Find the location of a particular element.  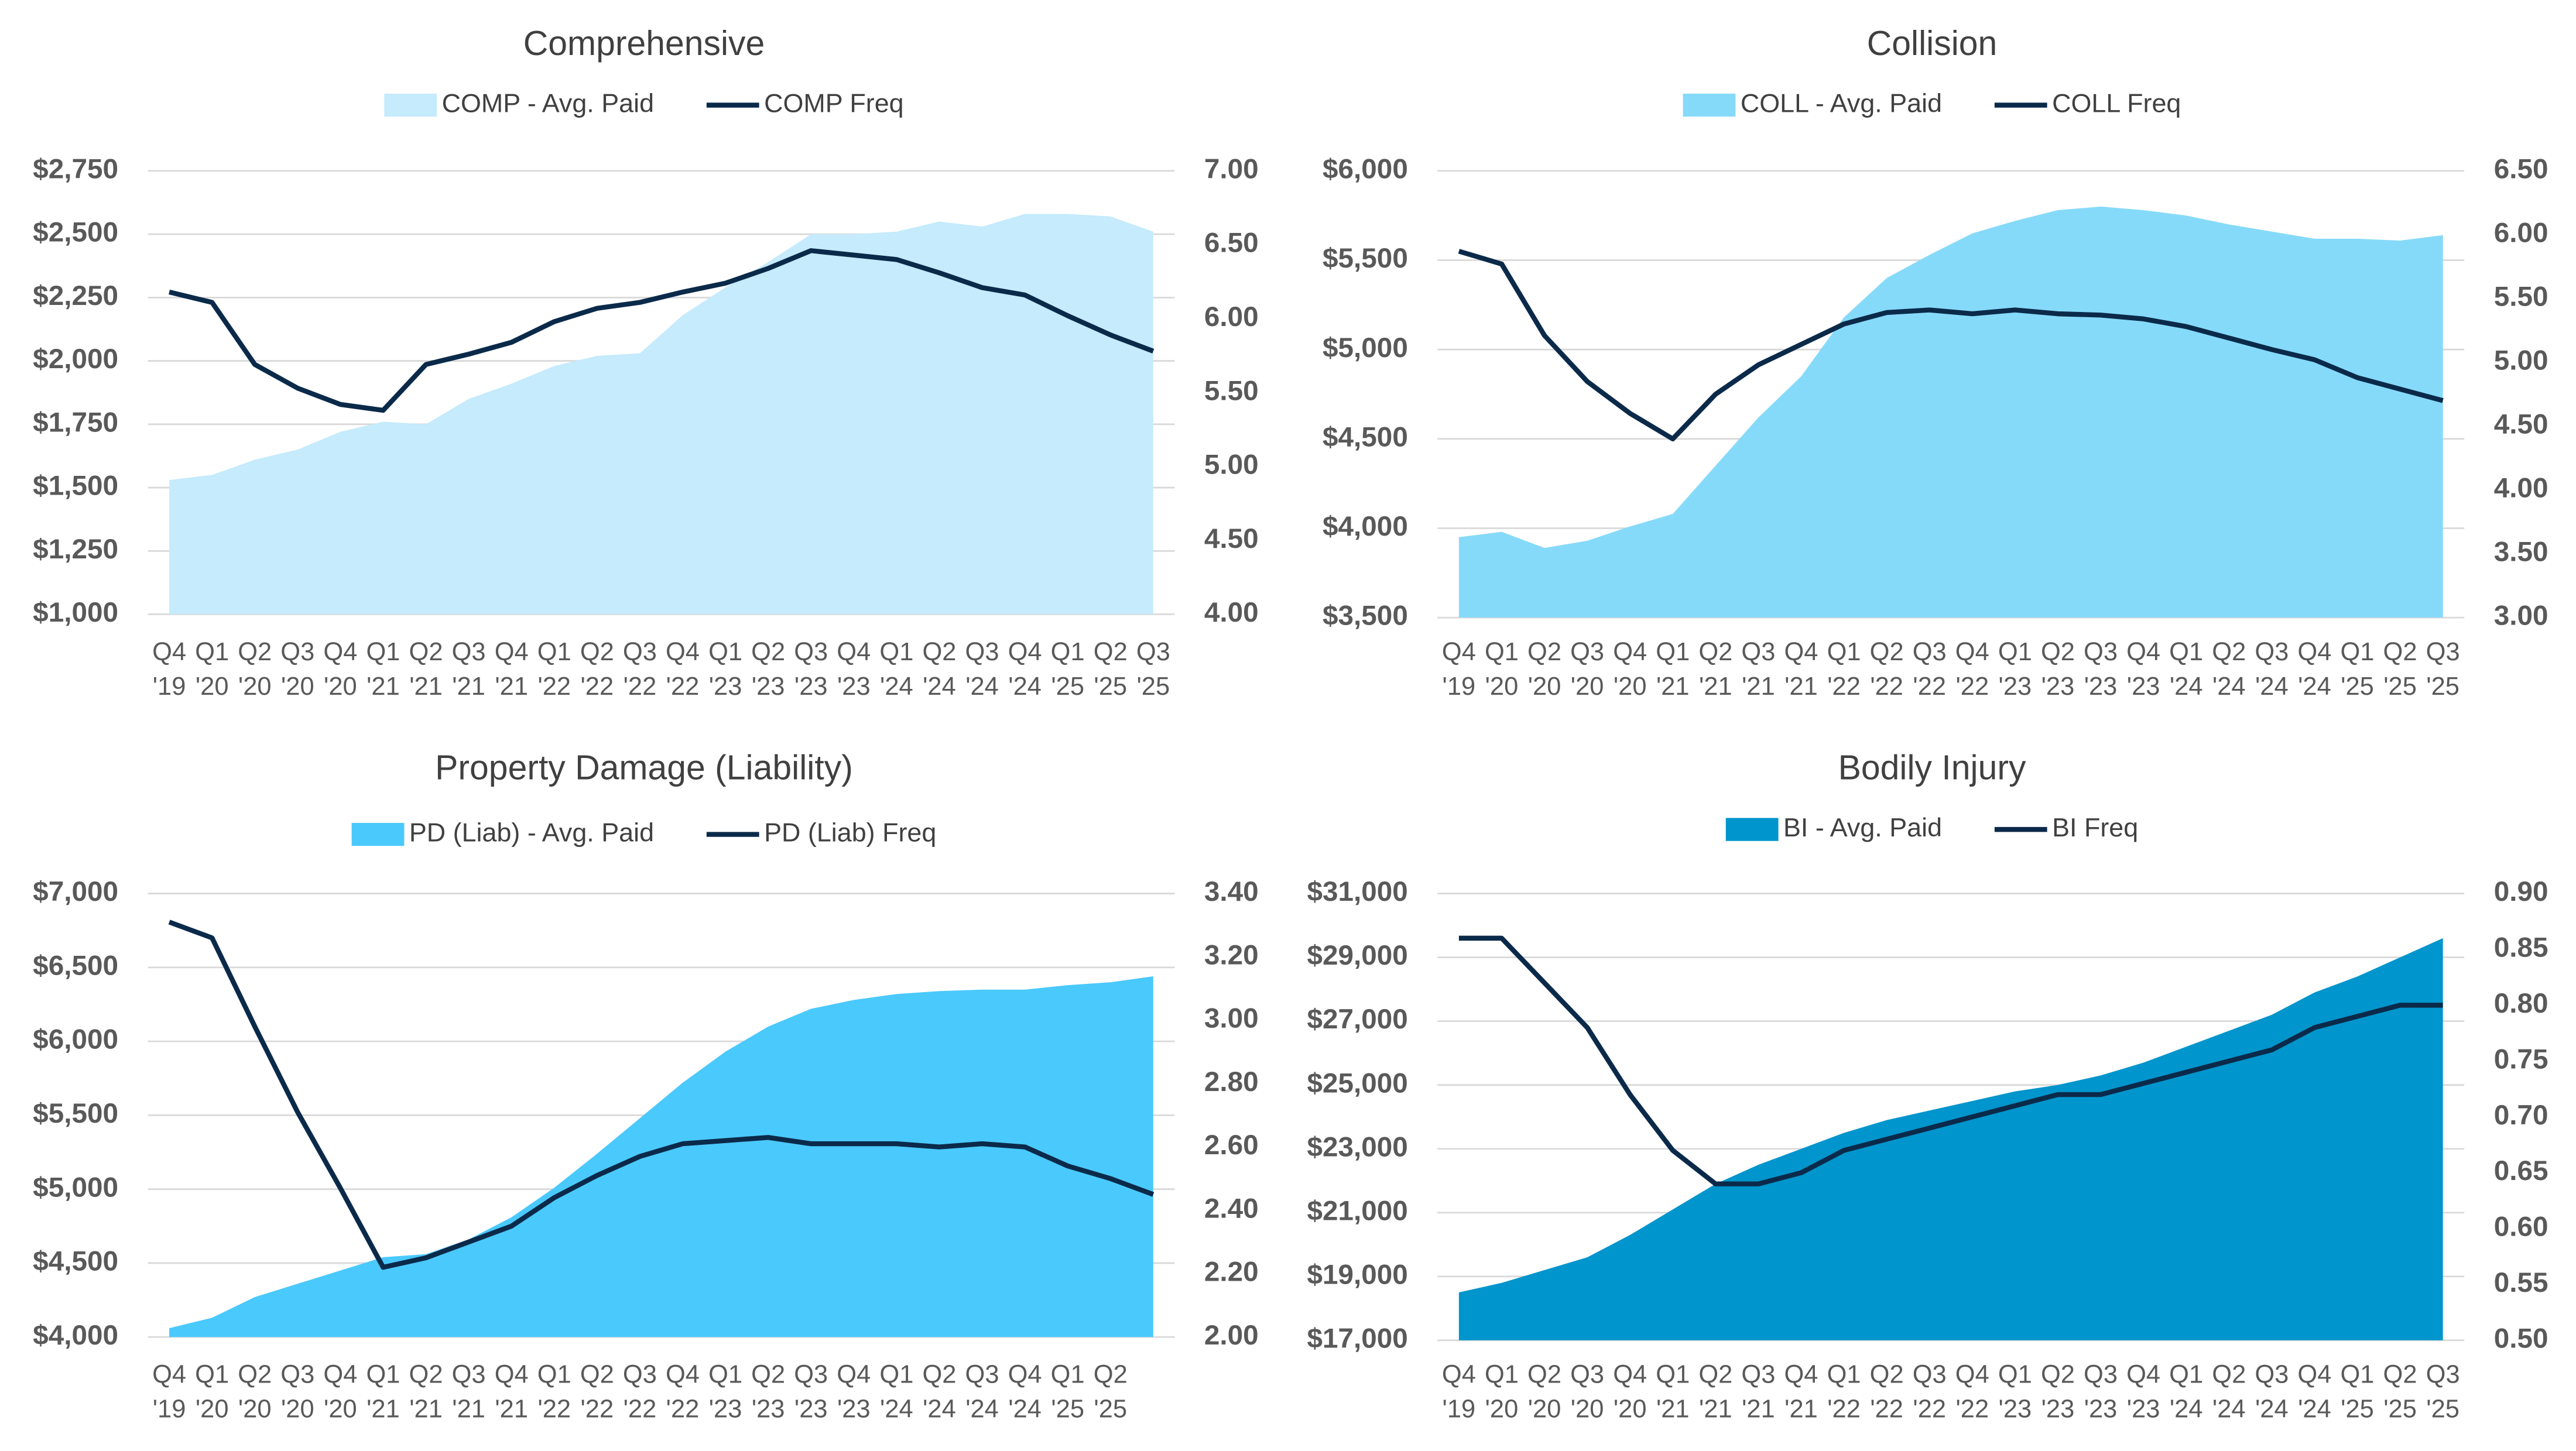

legend-label: COLL - Avg. Paid is located at coordinates (1841, 103).